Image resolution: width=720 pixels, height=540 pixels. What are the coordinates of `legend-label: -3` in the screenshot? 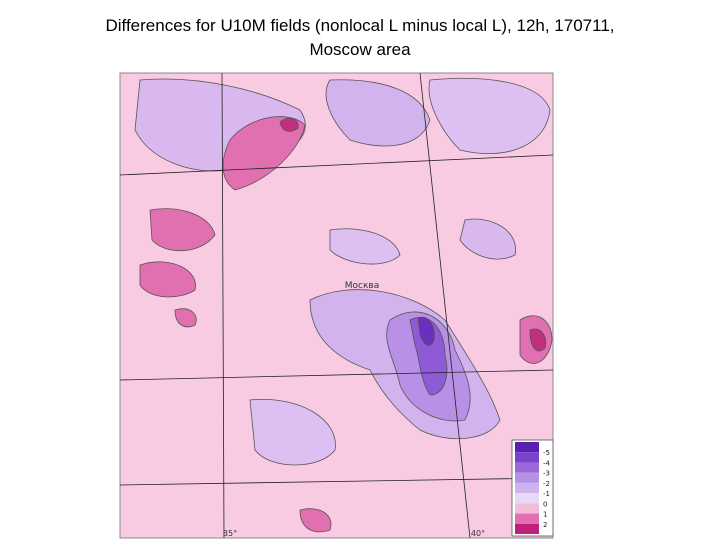 It's located at (546, 474).